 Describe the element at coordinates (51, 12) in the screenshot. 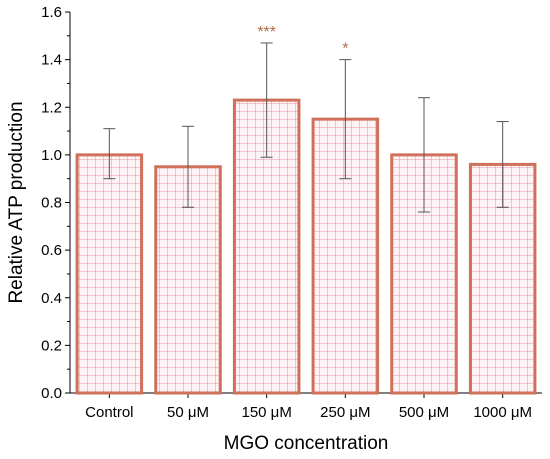

I see `y-tick-label: 1.6` at that location.